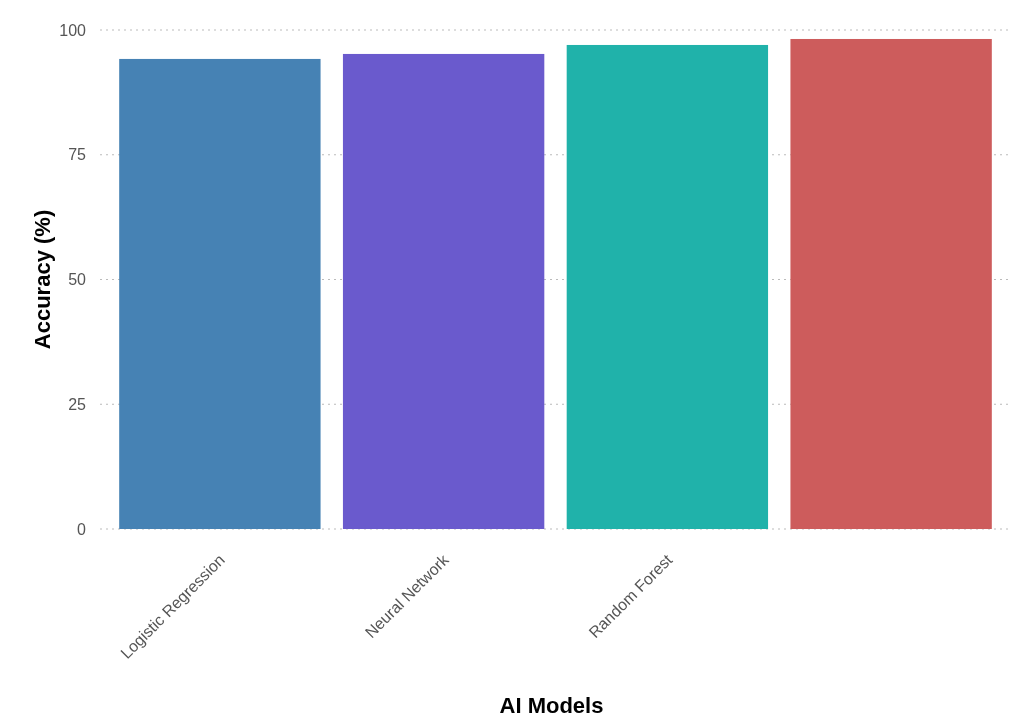 This screenshot has height=725, width=1011. What do you see at coordinates (82, 529) in the screenshot?
I see `y-tick-label: 0` at bounding box center [82, 529].